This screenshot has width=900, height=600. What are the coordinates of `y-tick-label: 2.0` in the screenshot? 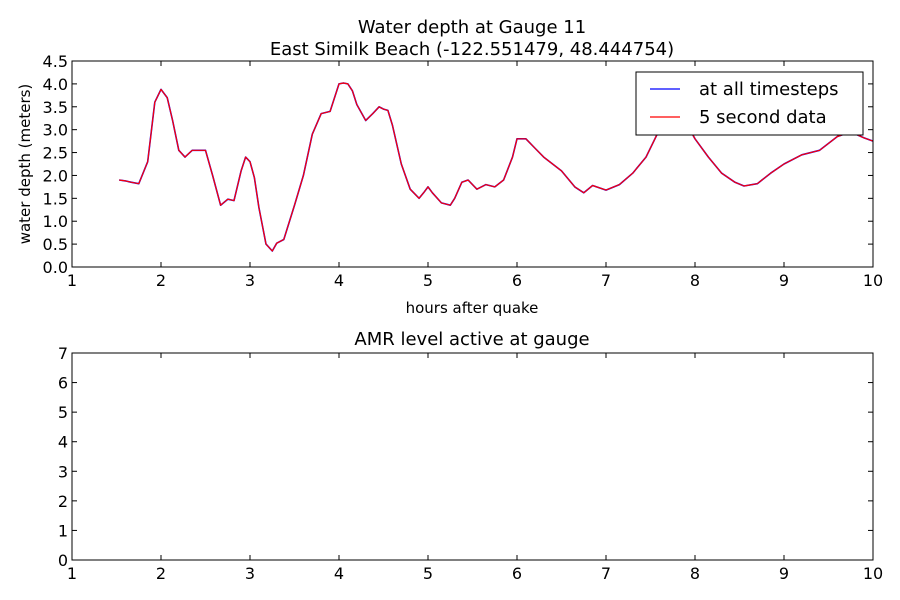 It's located at (55, 175).